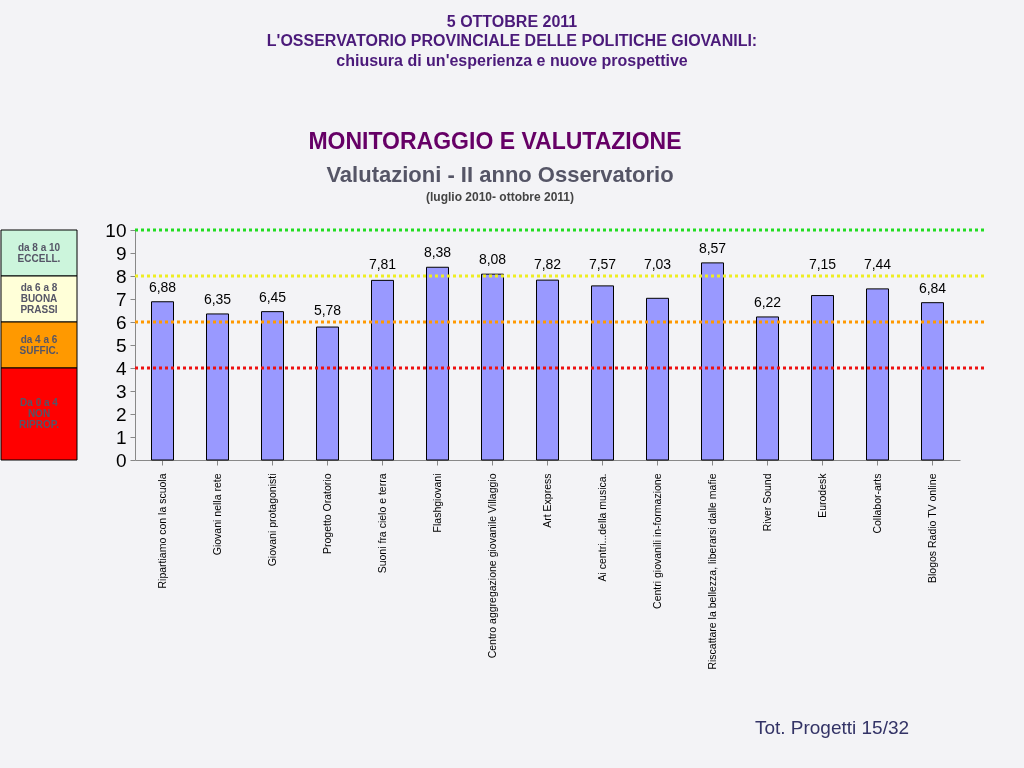  Describe the element at coordinates (121, 414) in the screenshot. I see `y-tick-label: 2` at that location.